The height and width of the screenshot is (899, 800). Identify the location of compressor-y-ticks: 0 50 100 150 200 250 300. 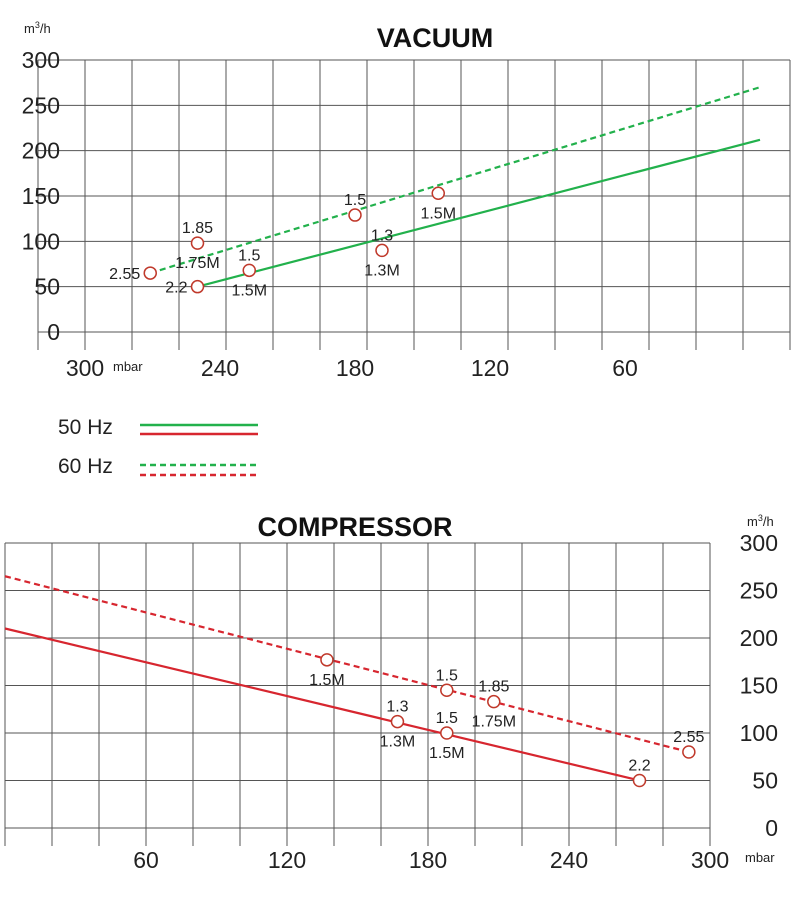
(759, 685).